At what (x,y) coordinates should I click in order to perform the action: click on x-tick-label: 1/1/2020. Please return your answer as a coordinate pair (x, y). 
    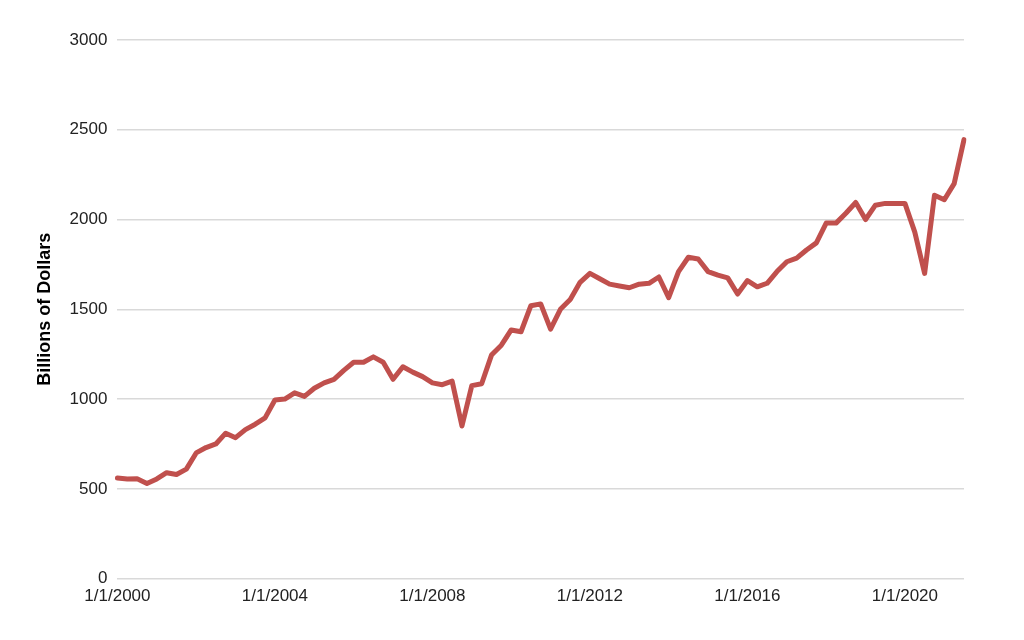
    Looking at the image, I should click on (905, 596).